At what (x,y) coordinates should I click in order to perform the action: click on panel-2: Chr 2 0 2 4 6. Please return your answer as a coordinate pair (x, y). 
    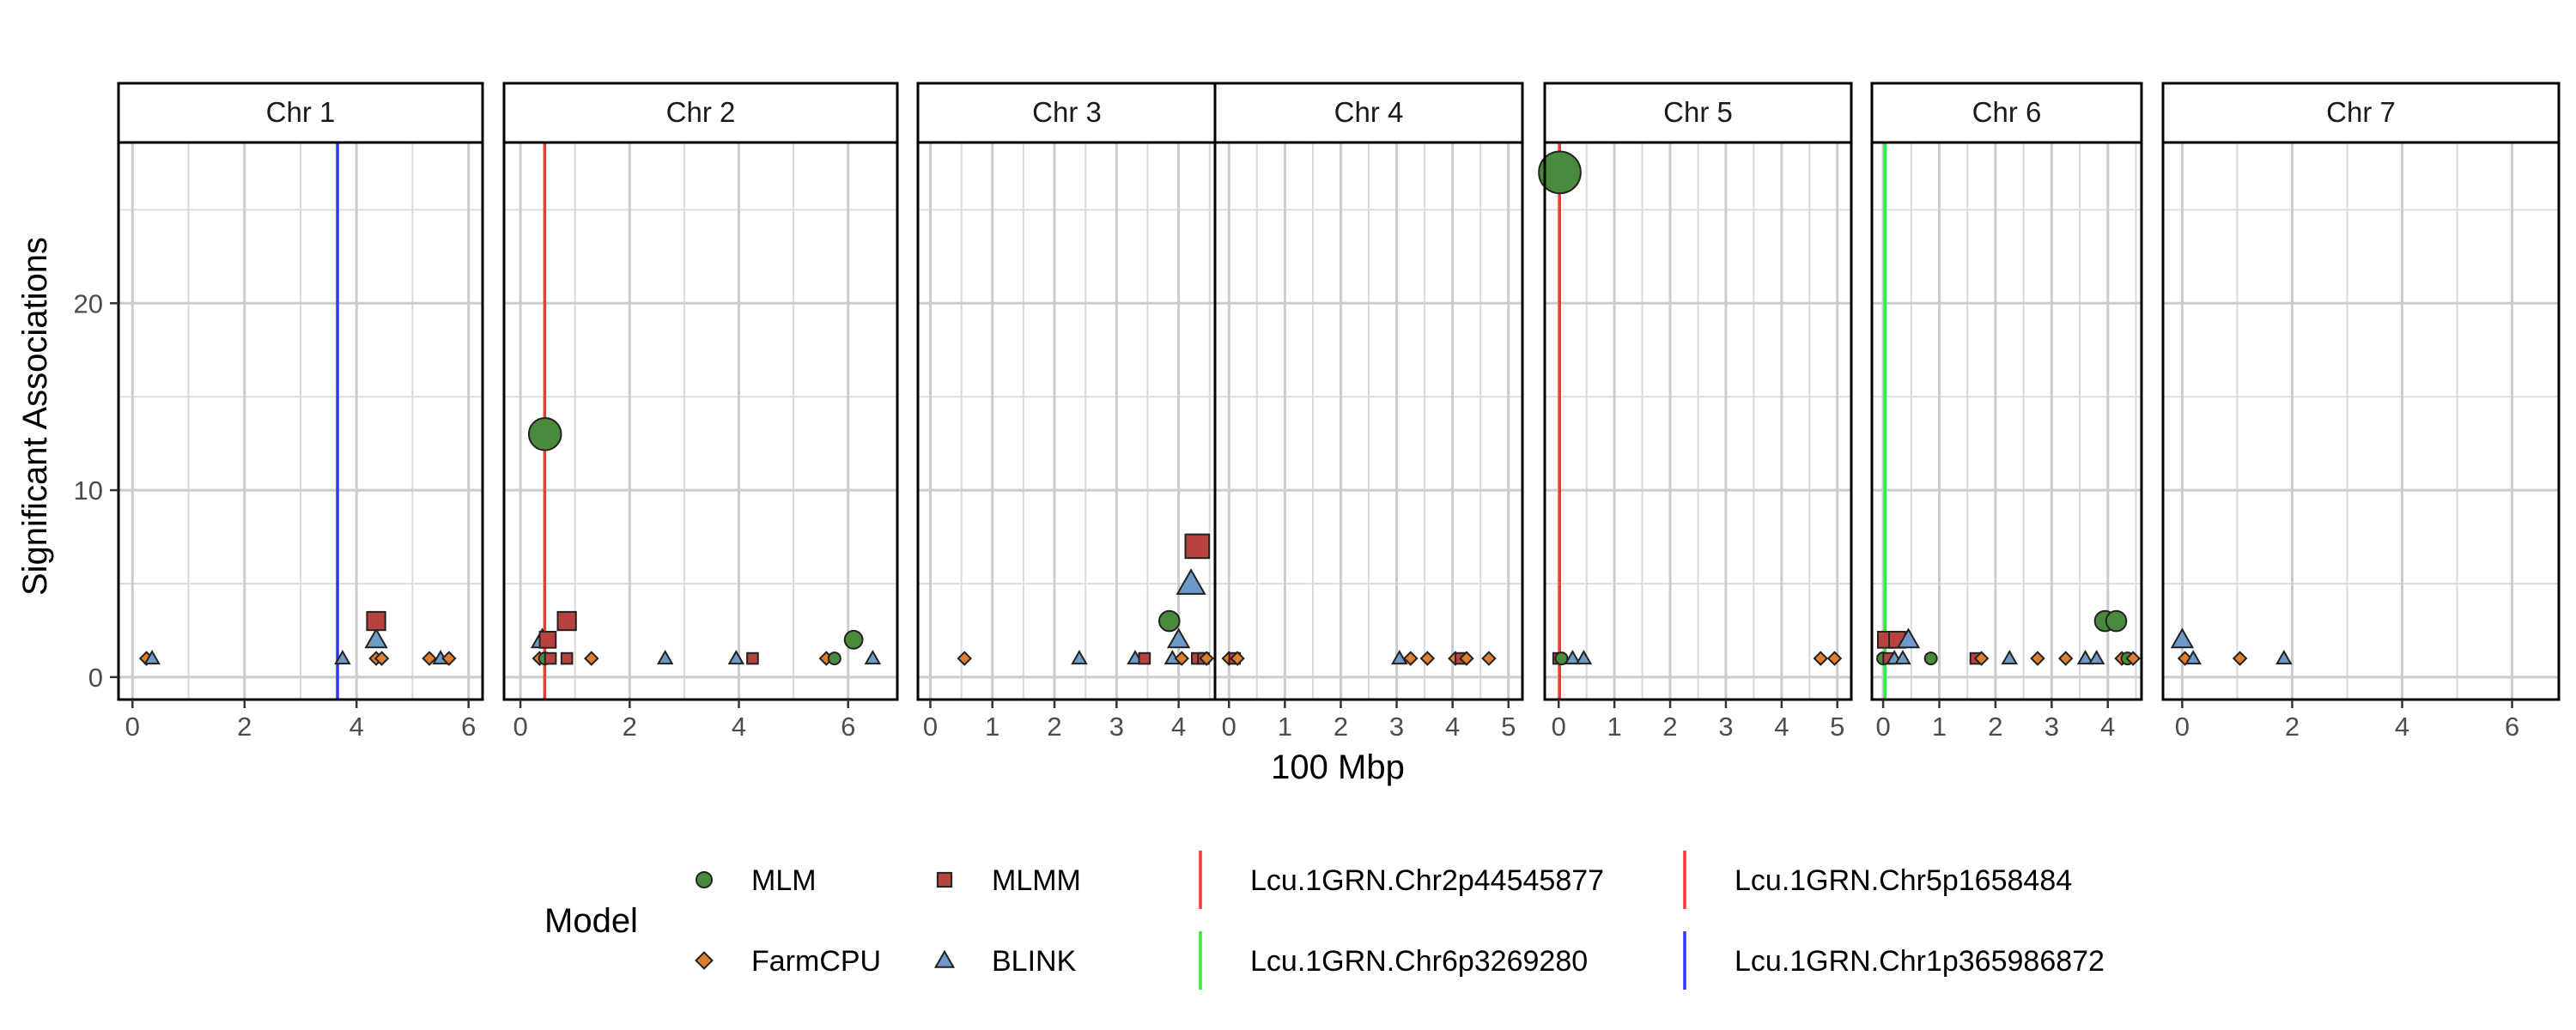
    Looking at the image, I should click on (700, 412).